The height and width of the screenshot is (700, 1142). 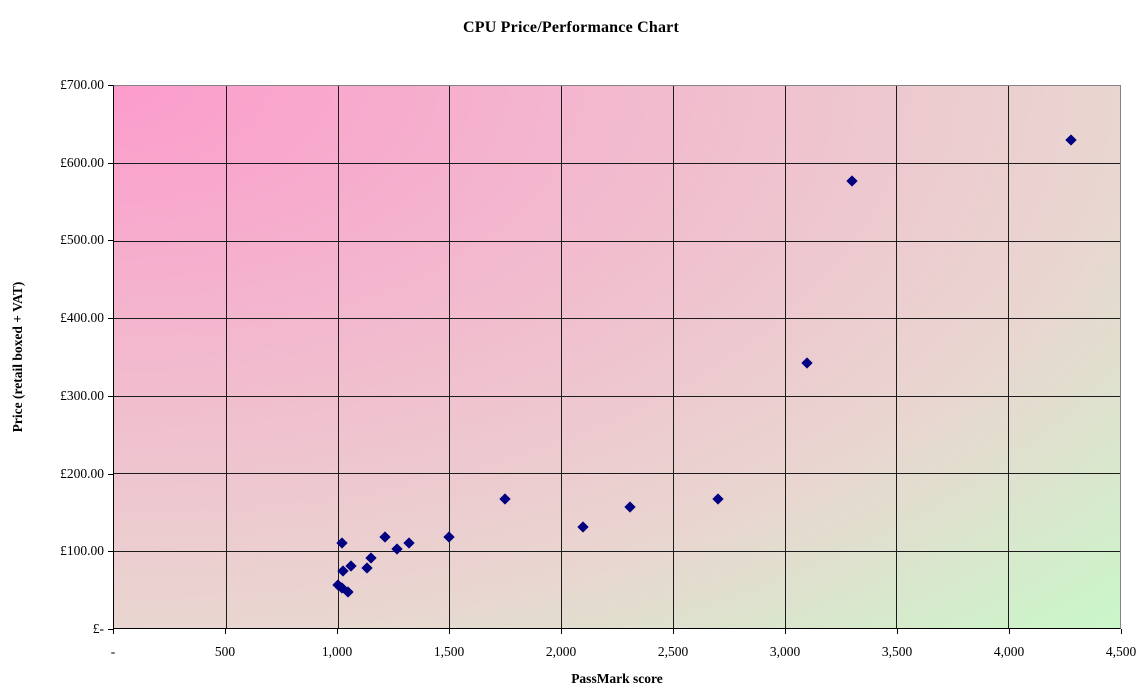 I want to click on y-tick-label: £300.00, so click(x=82, y=395).